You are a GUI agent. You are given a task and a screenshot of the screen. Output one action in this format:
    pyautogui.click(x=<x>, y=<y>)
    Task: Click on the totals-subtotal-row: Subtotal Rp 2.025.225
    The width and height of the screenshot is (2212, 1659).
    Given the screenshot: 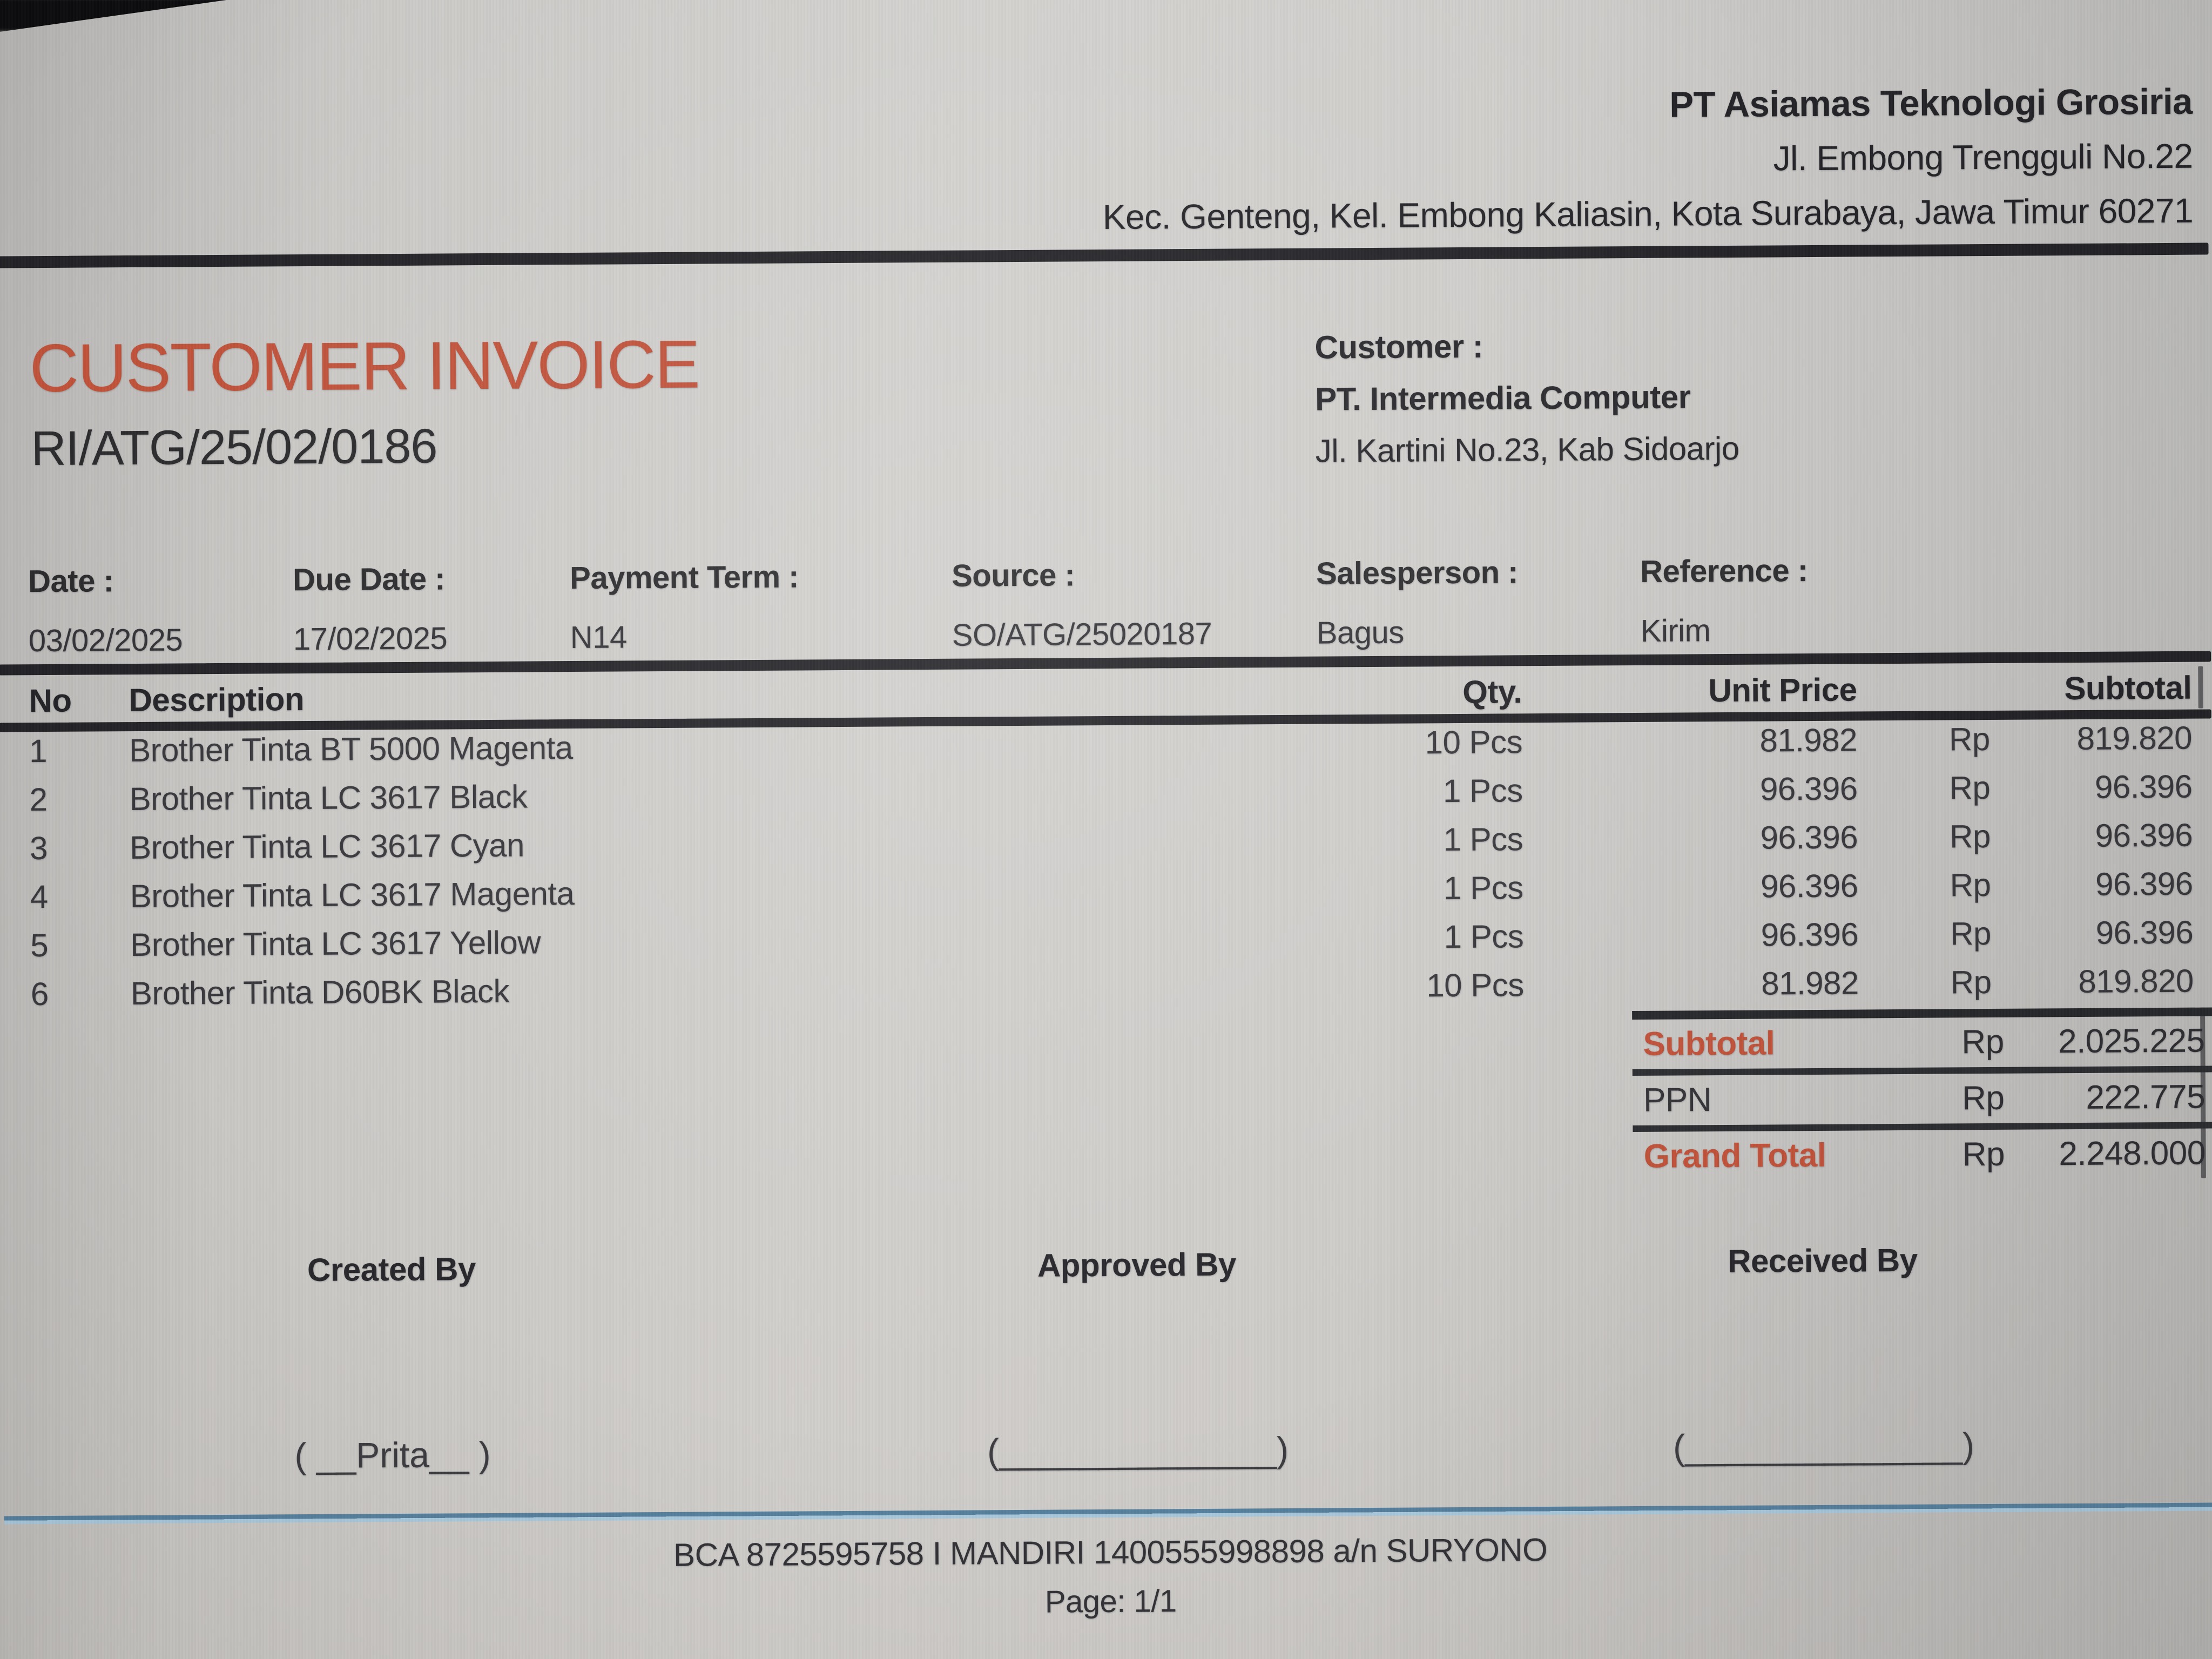 What is the action you would take?
    pyautogui.click(x=1922, y=1042)
    